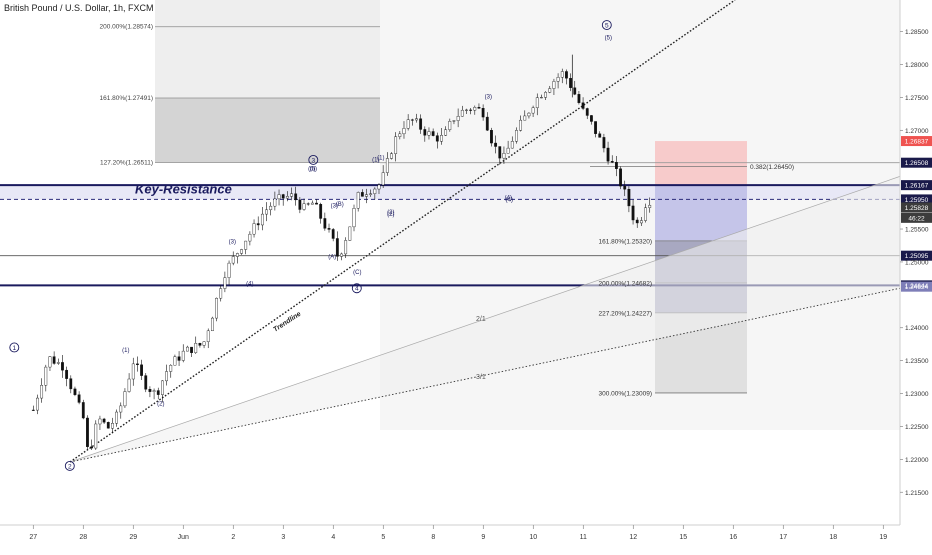 This screenshot has height=555, width=932. What do you see at coordinates (916, 275) in the screenshot?
I see `y-axis-background` at bounding box center [916, 275].